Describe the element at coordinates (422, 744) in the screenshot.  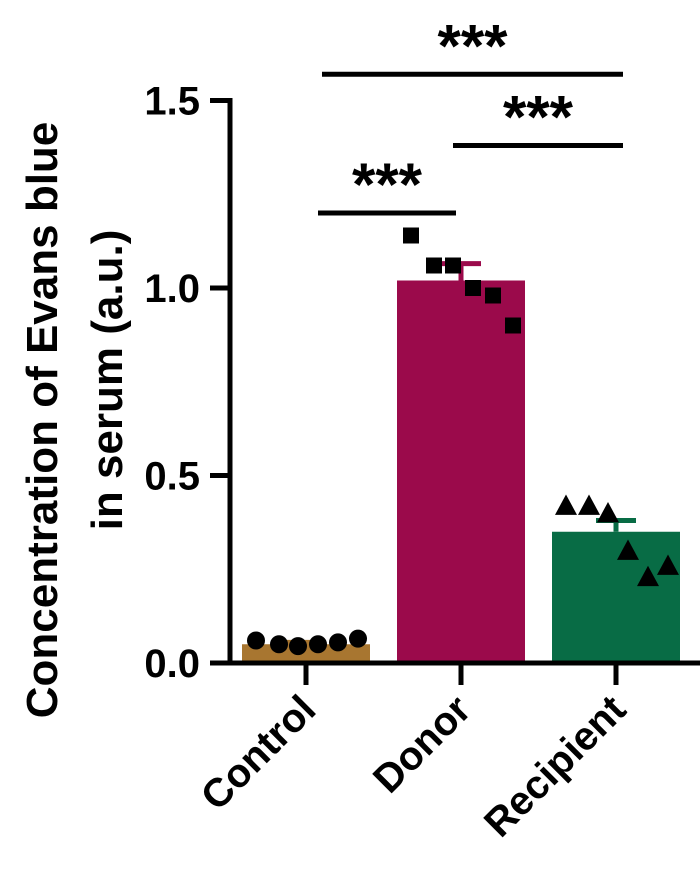
I see `x-tick-label-donor: Donor` at that location.